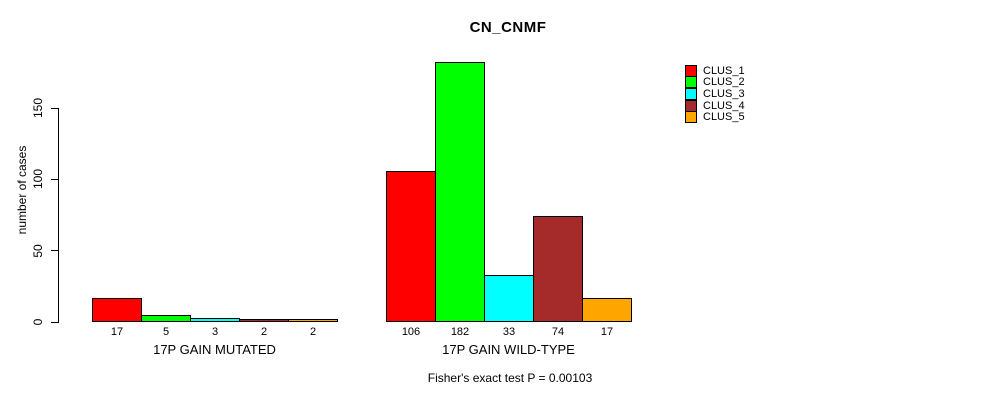  I want to click on bar-clus_1-group2, so click(411, 246).